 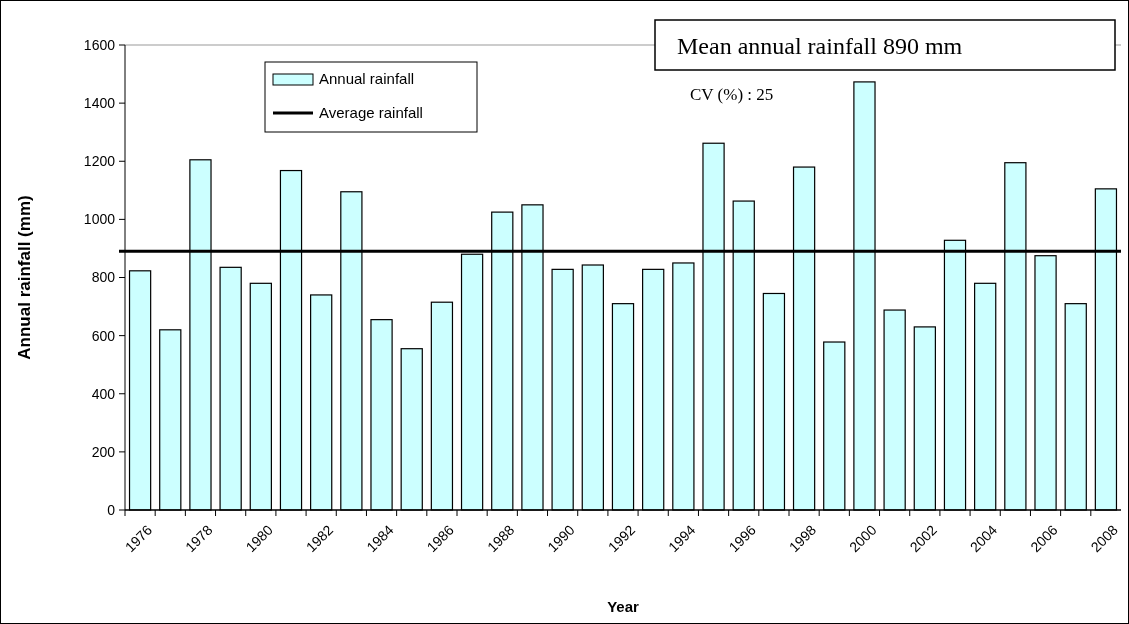 I want to click on y-tick-label: 800, so click(x=103, y=277).